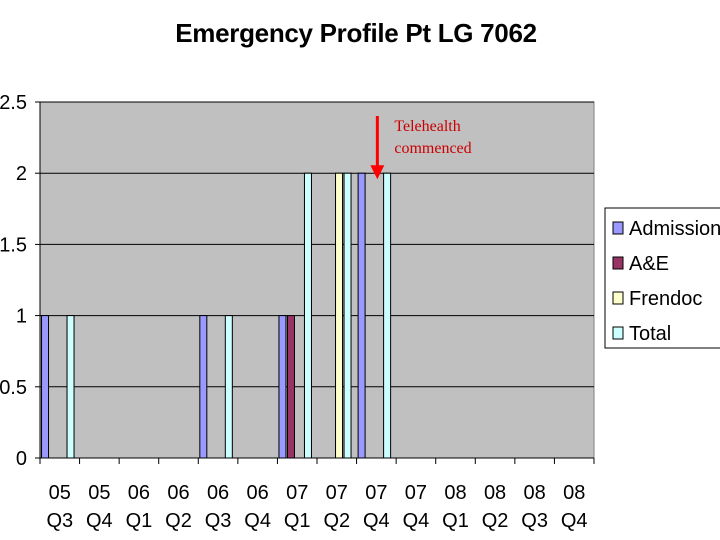 This screenshot has height=540, width=720. Describe the element at coordinates (665, 299) in the screenshot. I see `legend-label: Frendoc` at that location.